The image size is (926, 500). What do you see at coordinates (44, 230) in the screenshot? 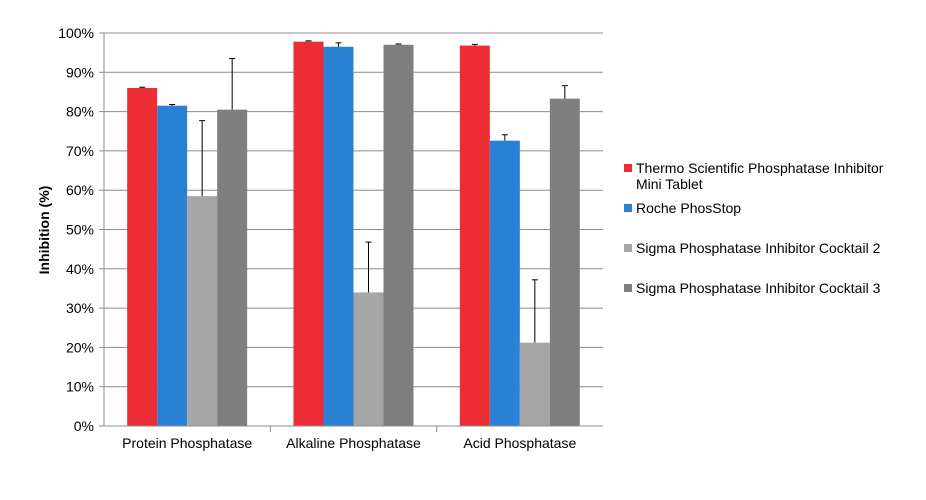
I see `y-axis-title: Inhibition (%)` at bounding box center [44, 230].